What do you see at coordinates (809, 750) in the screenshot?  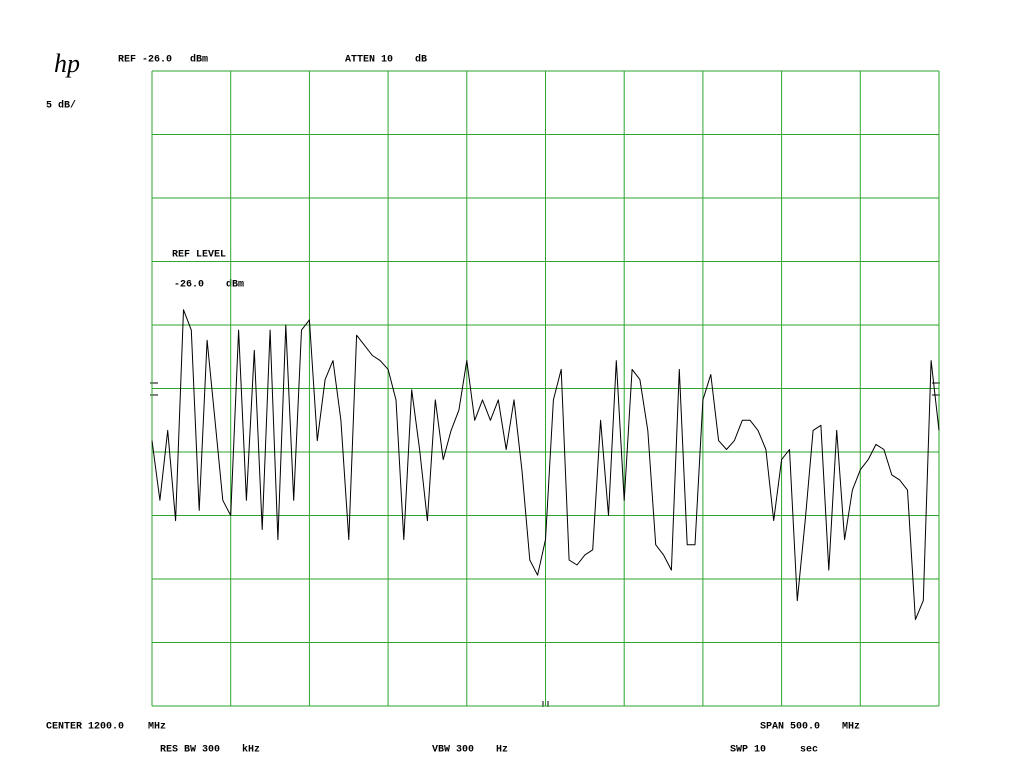 I see `swp-unit: sec` at bounding box center [809, 750].